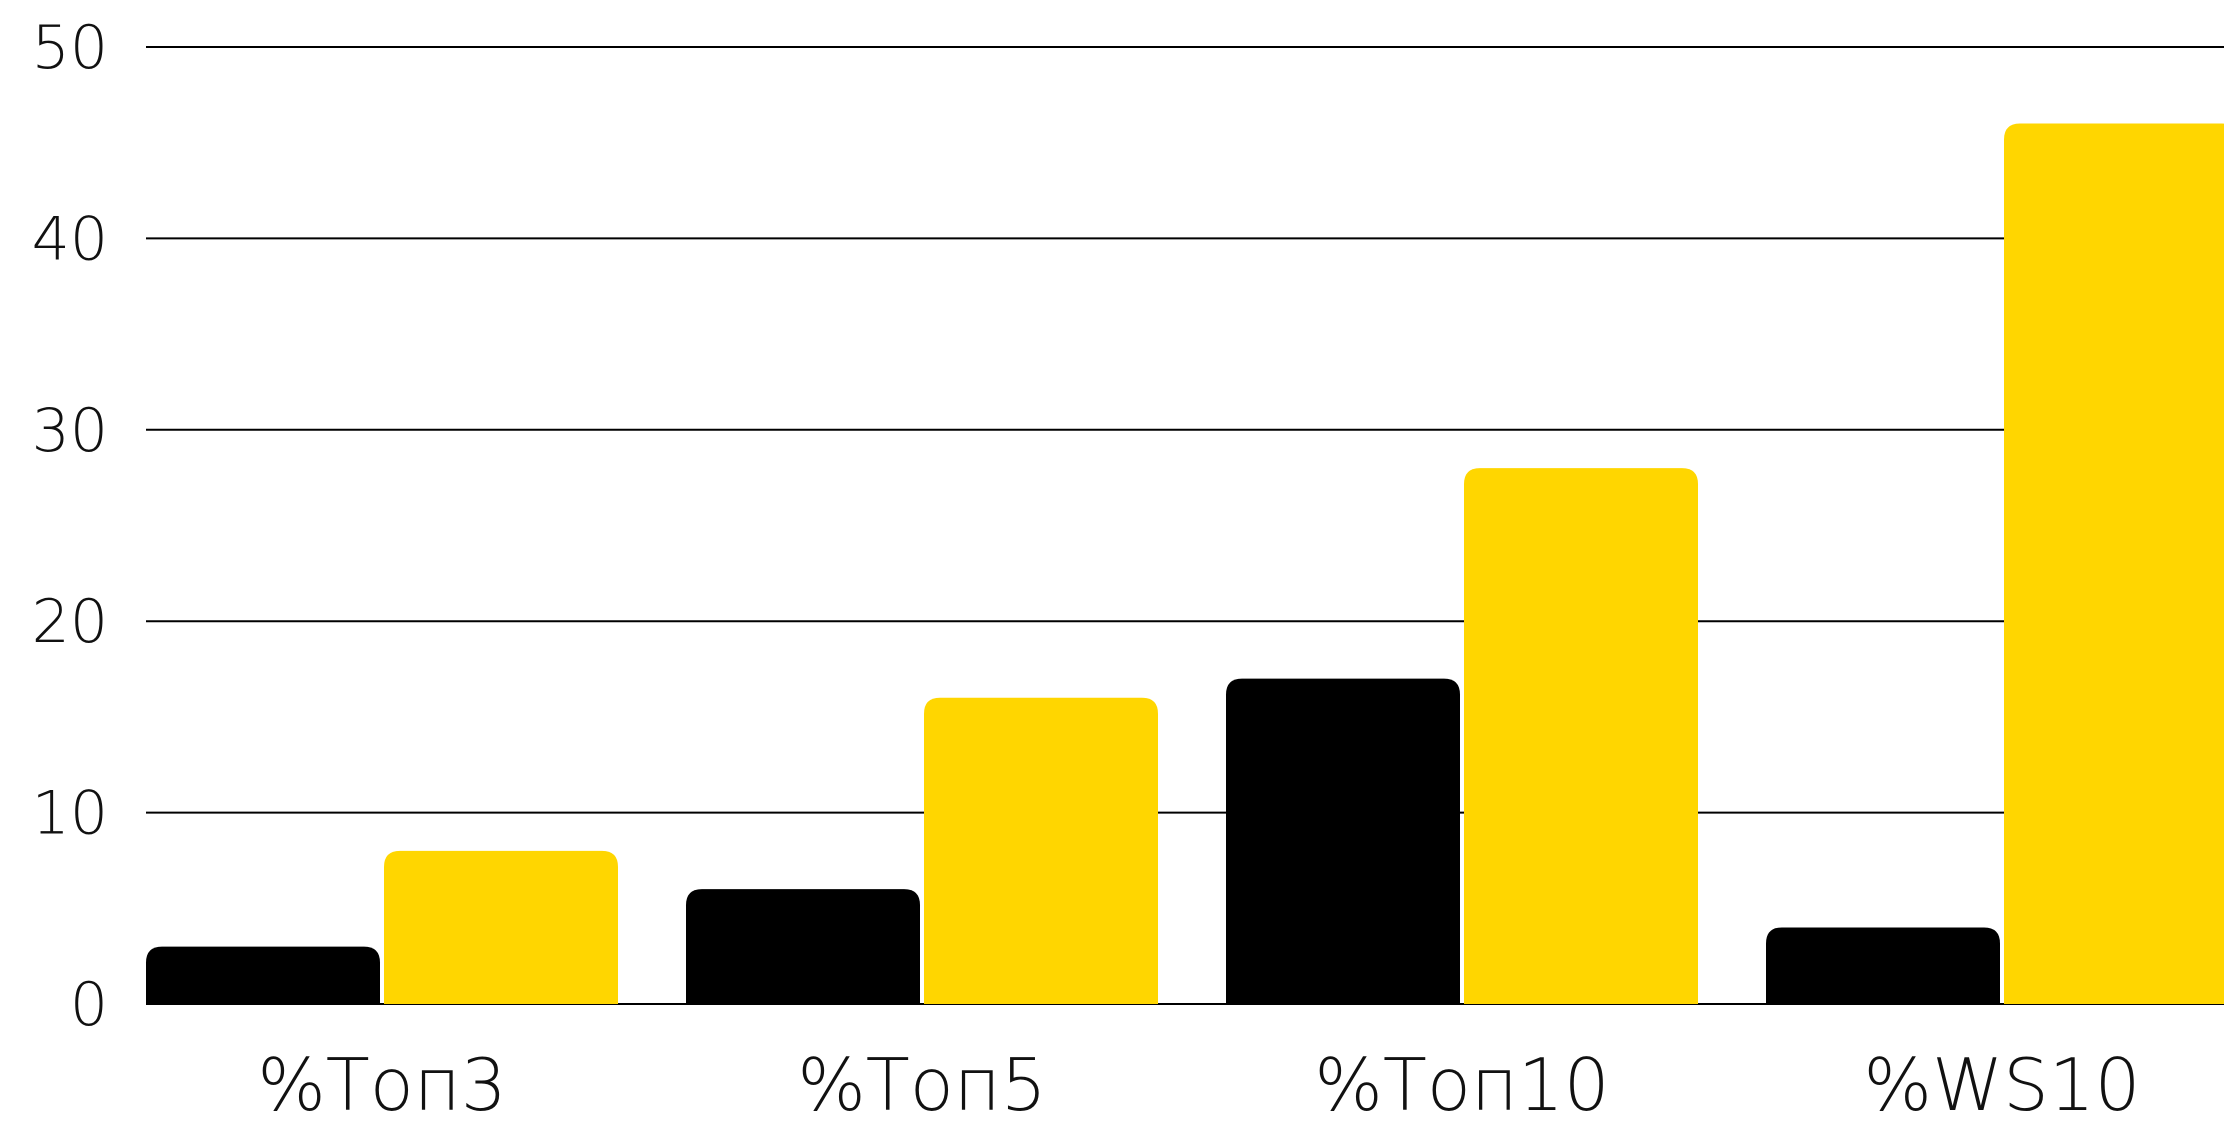  What do you see at coordinates (381, 1082) in the screenshot?
I see `x-tick-label: %Топ3` at bounding box center [381, 1082].